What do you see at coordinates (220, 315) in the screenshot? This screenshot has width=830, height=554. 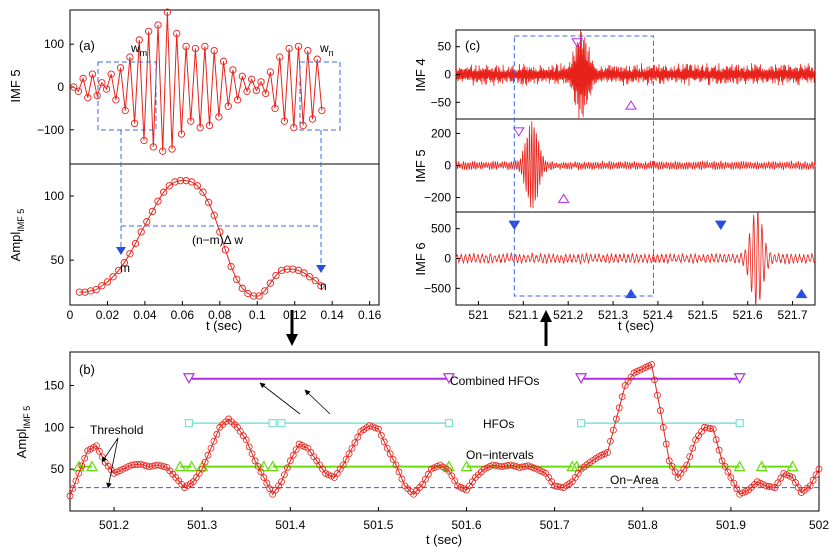 I see `panel-a-xtick-label: 0.08` at bounding box center [220, 315].